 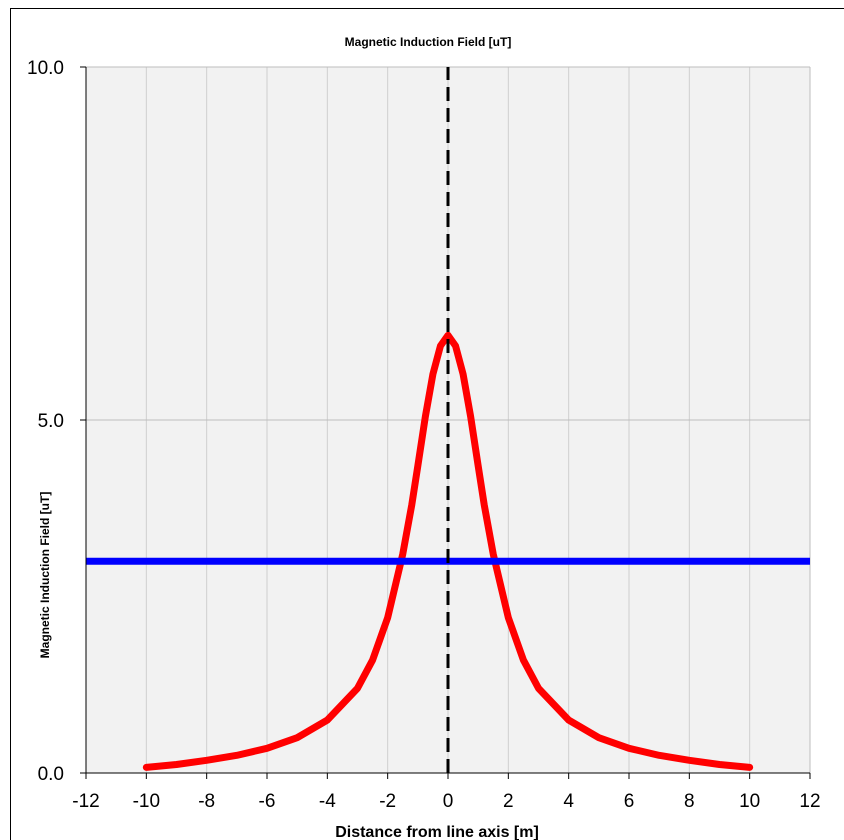 What do you see at coordinates (749, 801) in the screenshot?
I see `x-tick-label: 10` at bounding box center [749, 801].